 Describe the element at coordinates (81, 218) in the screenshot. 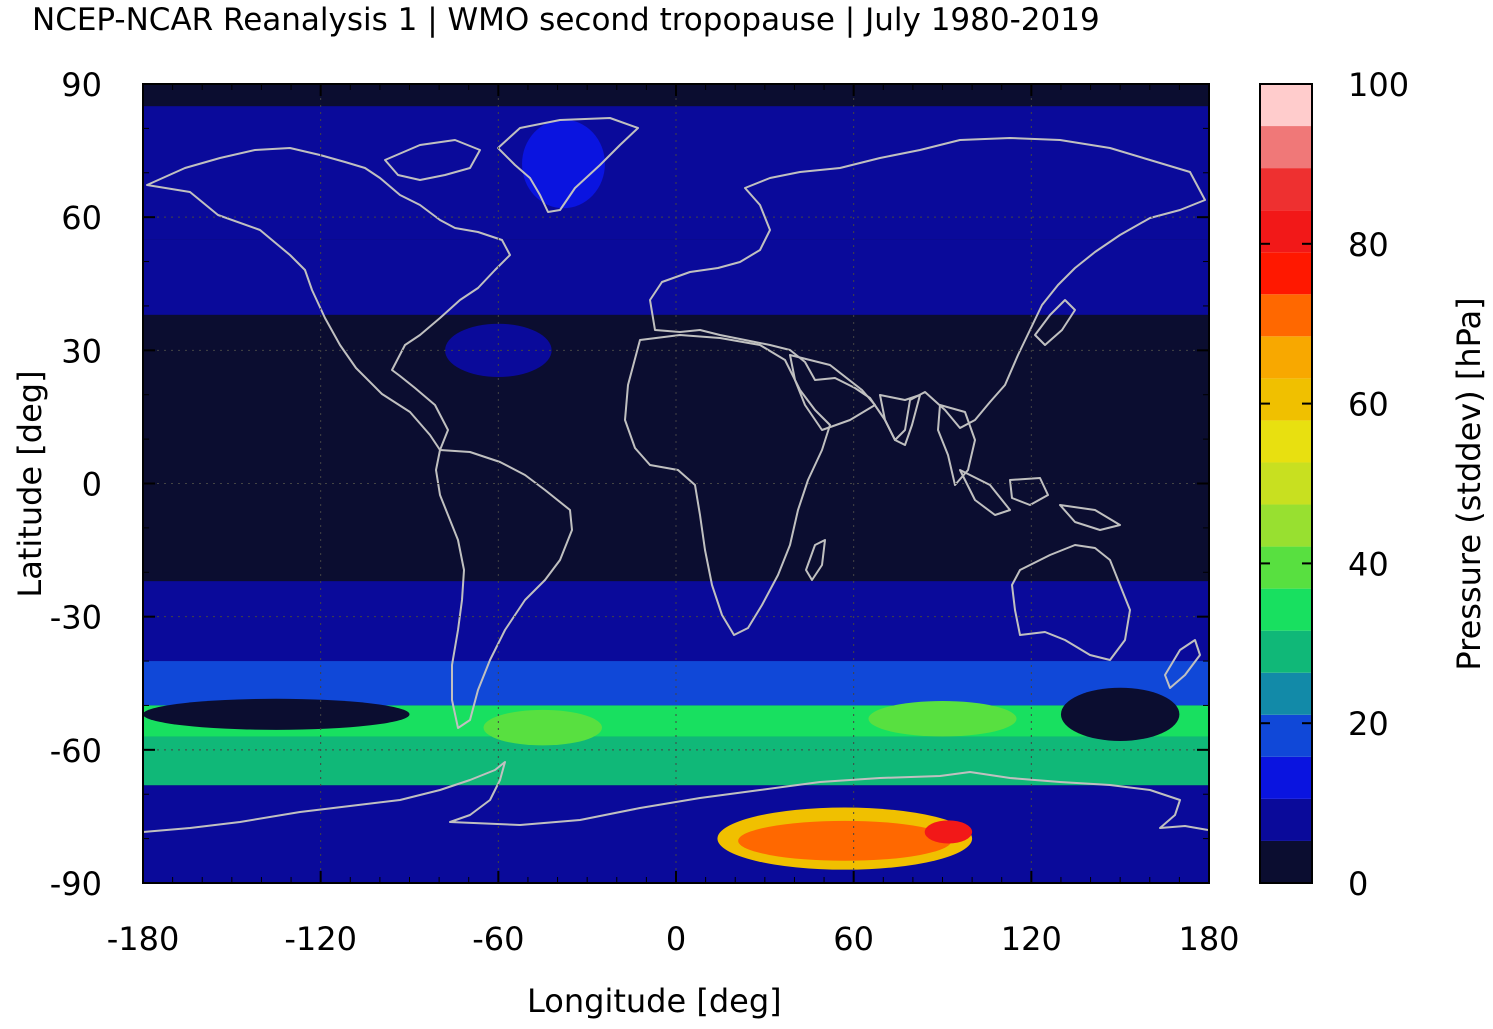

I see `y-tick-label: 60` at that location.